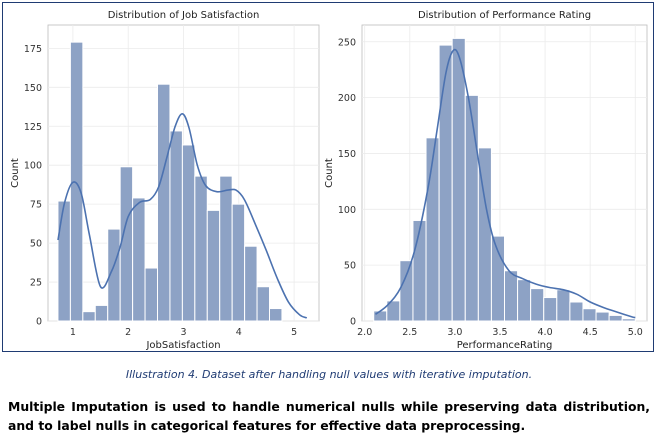 The image size is (658, 444). Describe the element at coordinates (239, 332) in the screenshot. I see `x-tick-label: 4` at that location.